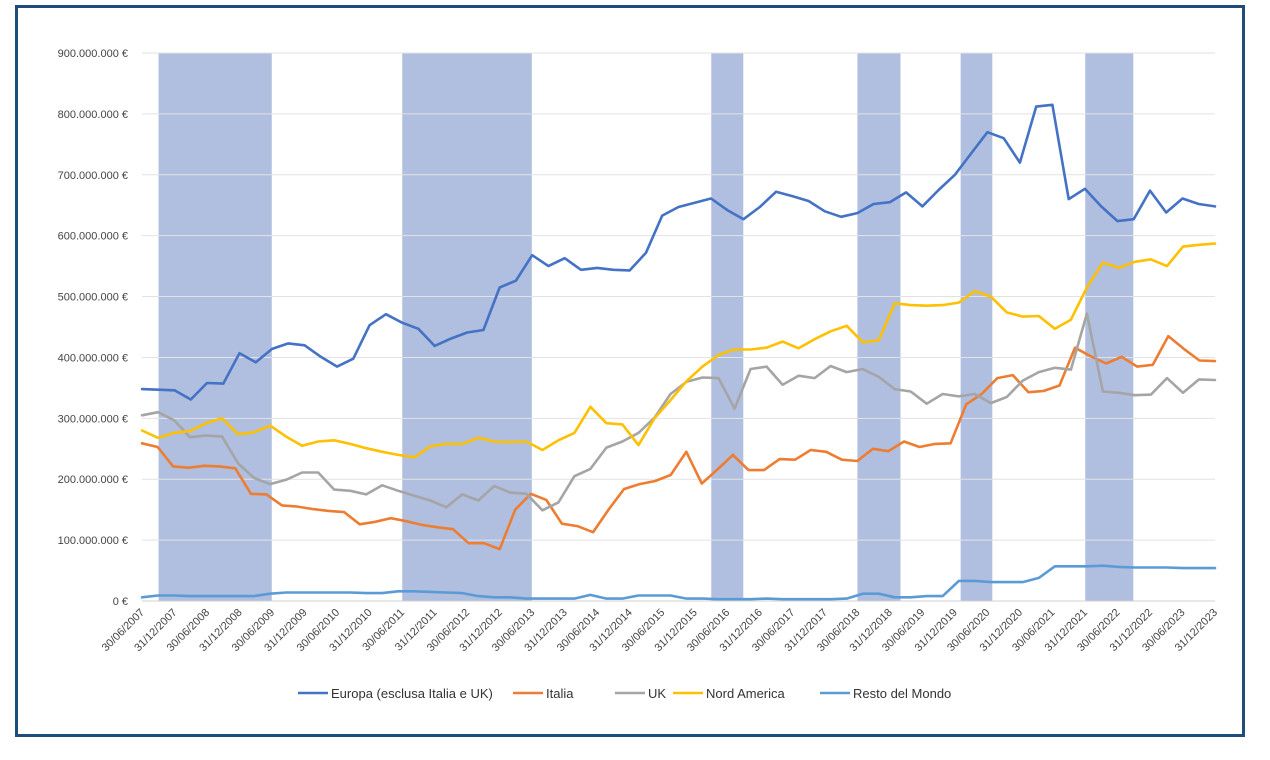  What do you see at coordinates (746, 693) in the screenshot?
I see `legend-label: Nord America` at bounding box center [746, 693].